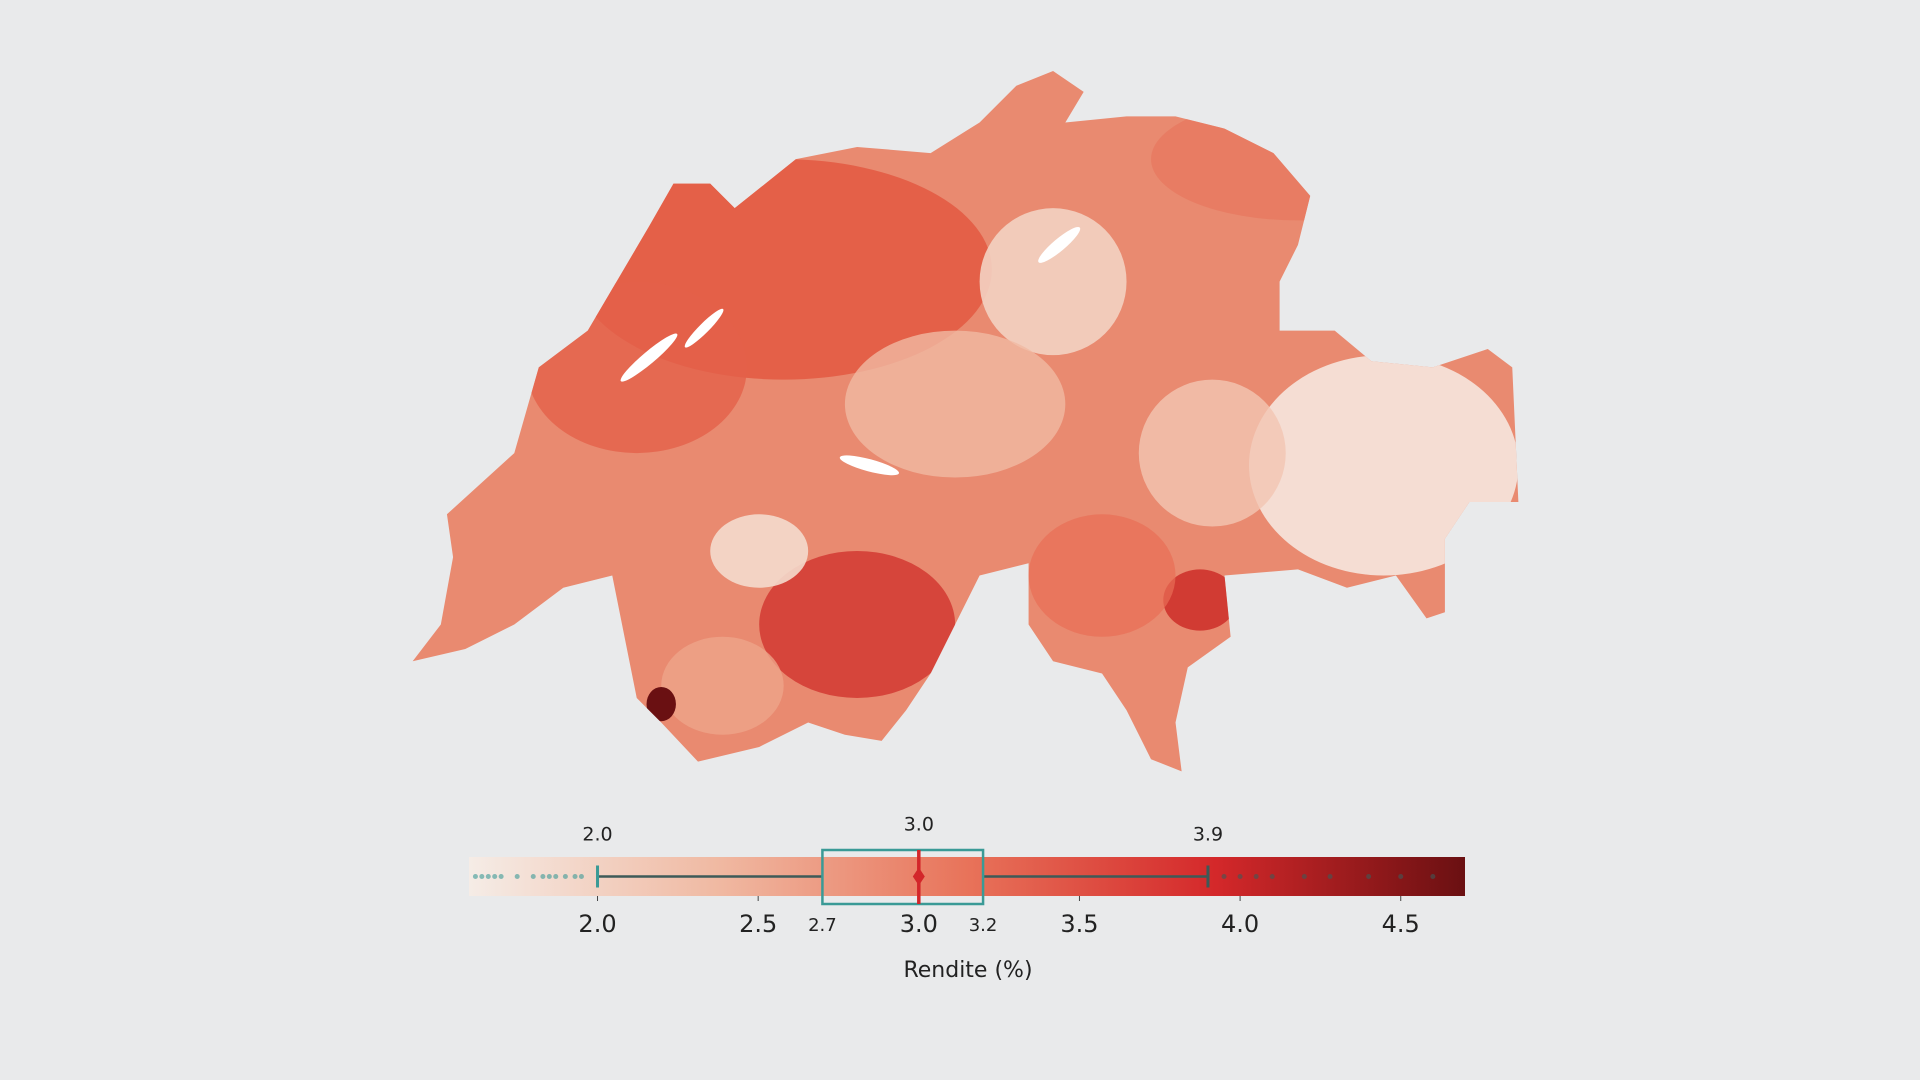 The width and height of the screenshot is (1920, 1080). Describe the element at coordinates (597, 835) in the screenshot. I see `box-label: 2.0` at that location.